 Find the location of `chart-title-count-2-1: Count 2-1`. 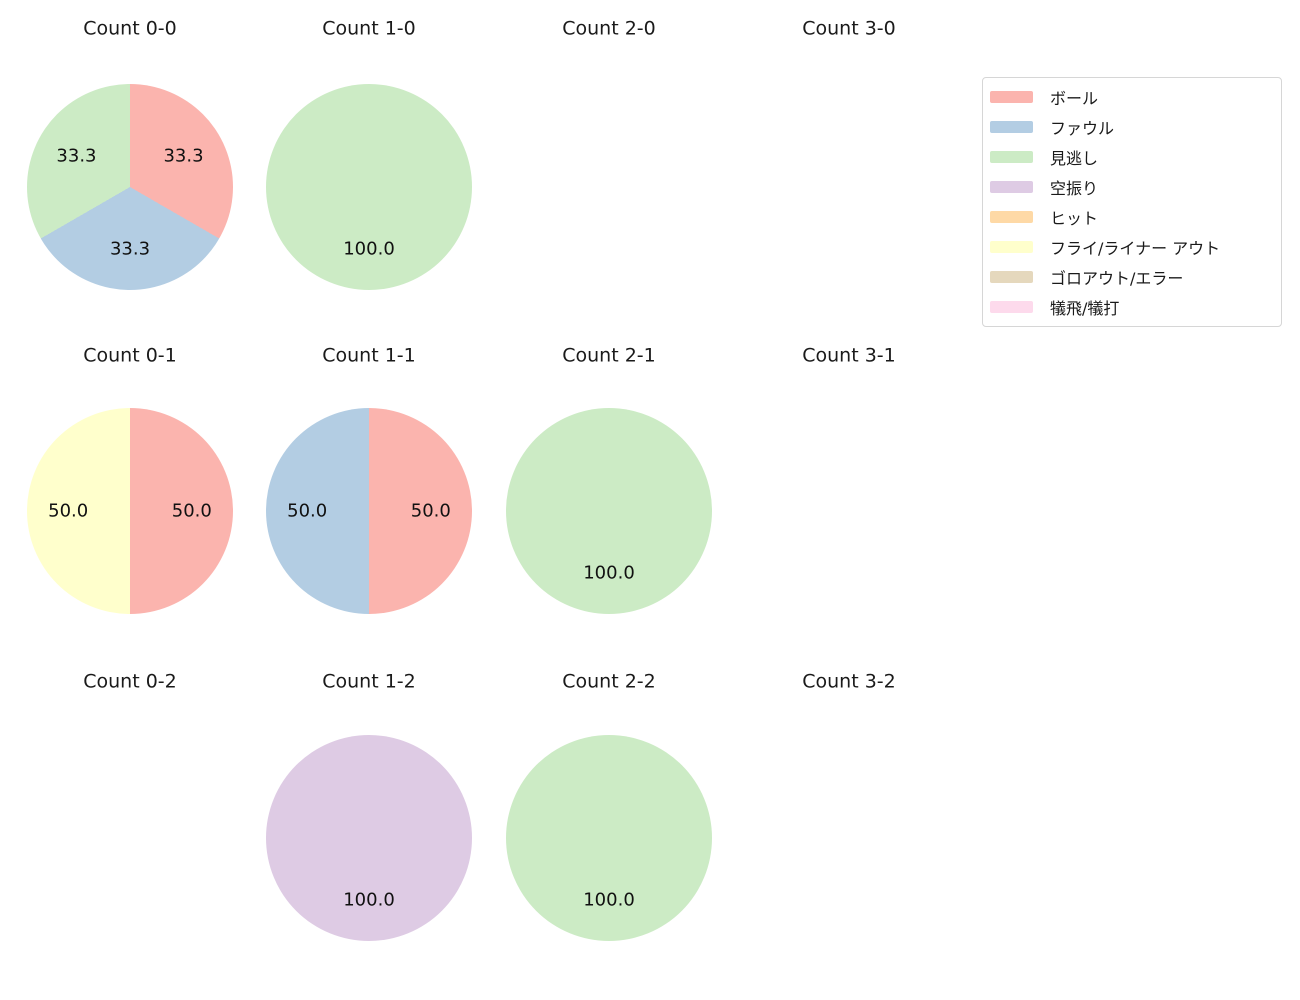

chart-title-count-2-1: Count 2-1 is located at coordinates (609, 355).